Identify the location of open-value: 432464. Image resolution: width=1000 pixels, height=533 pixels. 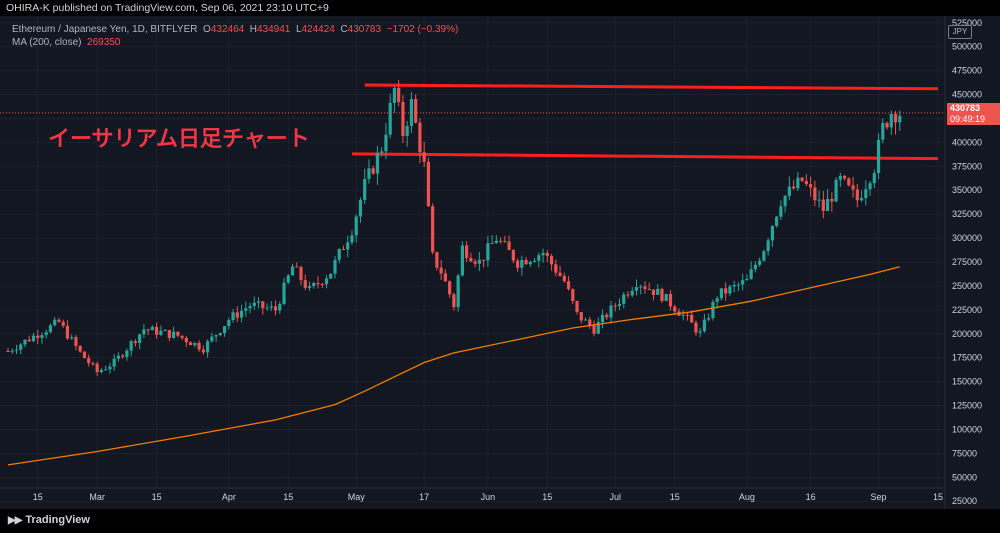
(227, 29).